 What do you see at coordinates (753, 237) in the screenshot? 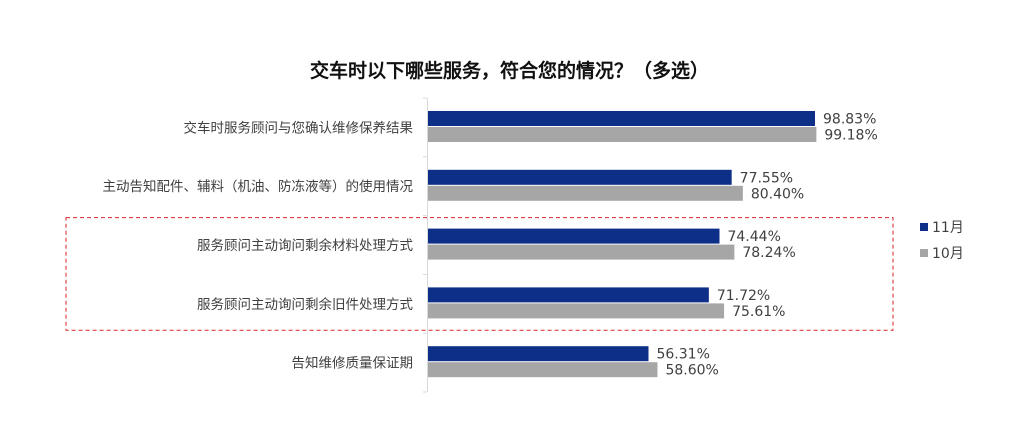
I see `data-label: 74.44%` at bounding box center [753, 237].